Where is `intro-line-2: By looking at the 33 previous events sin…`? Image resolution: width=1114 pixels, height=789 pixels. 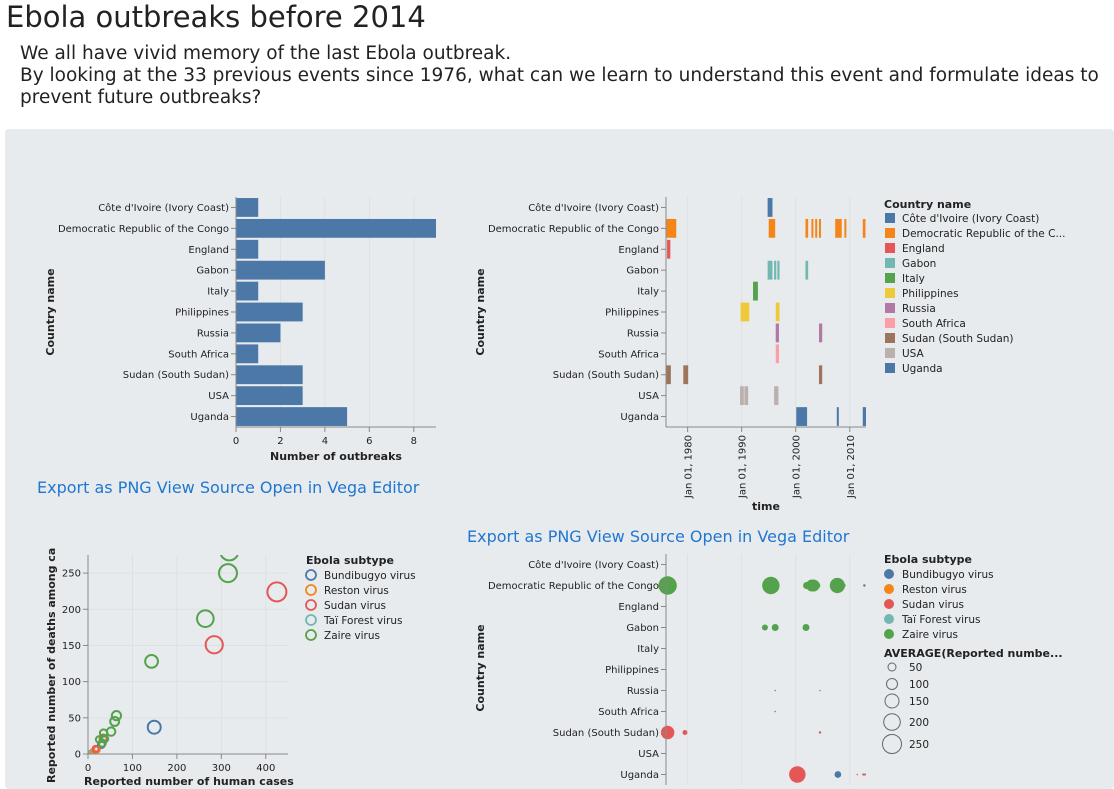
intro-line-2: By looking at the 33 previous events sin… is located at coordinates (559, 86).